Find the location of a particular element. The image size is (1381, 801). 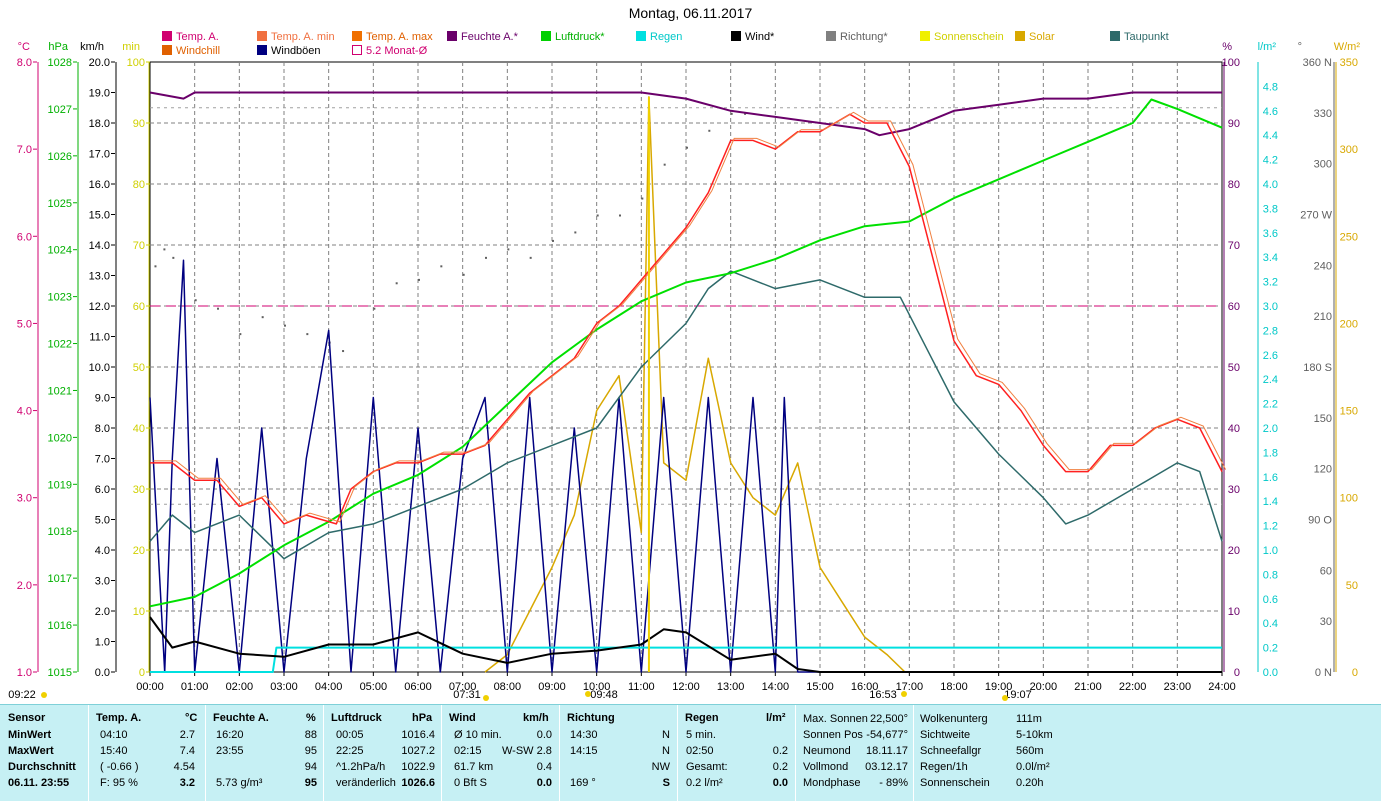

min-tick-label: 10 is located at coordinates (139, 612).